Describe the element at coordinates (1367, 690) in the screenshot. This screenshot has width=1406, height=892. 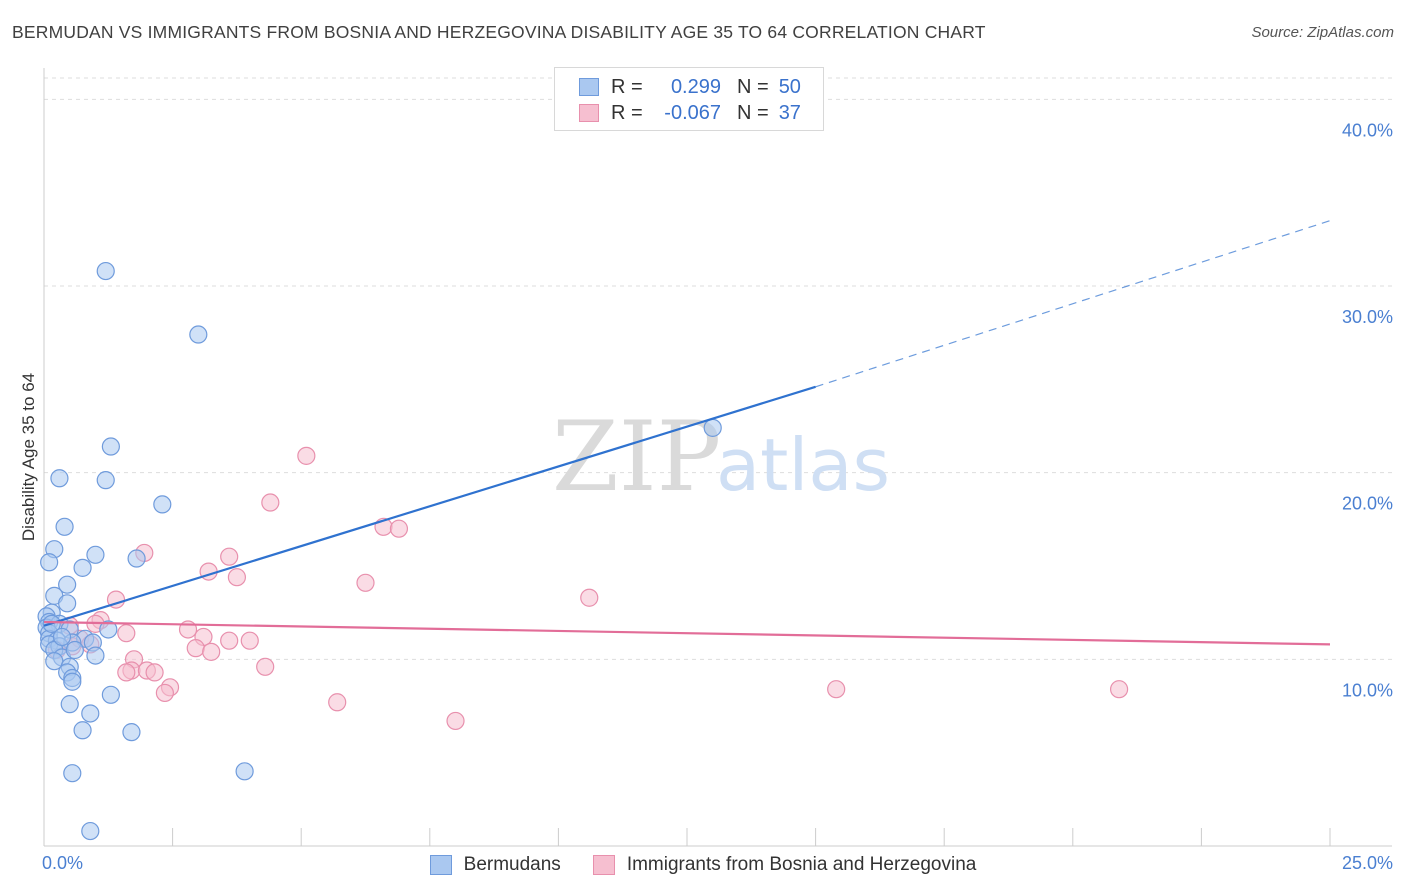
I see `y-tick-label: 10.0%` at that location.